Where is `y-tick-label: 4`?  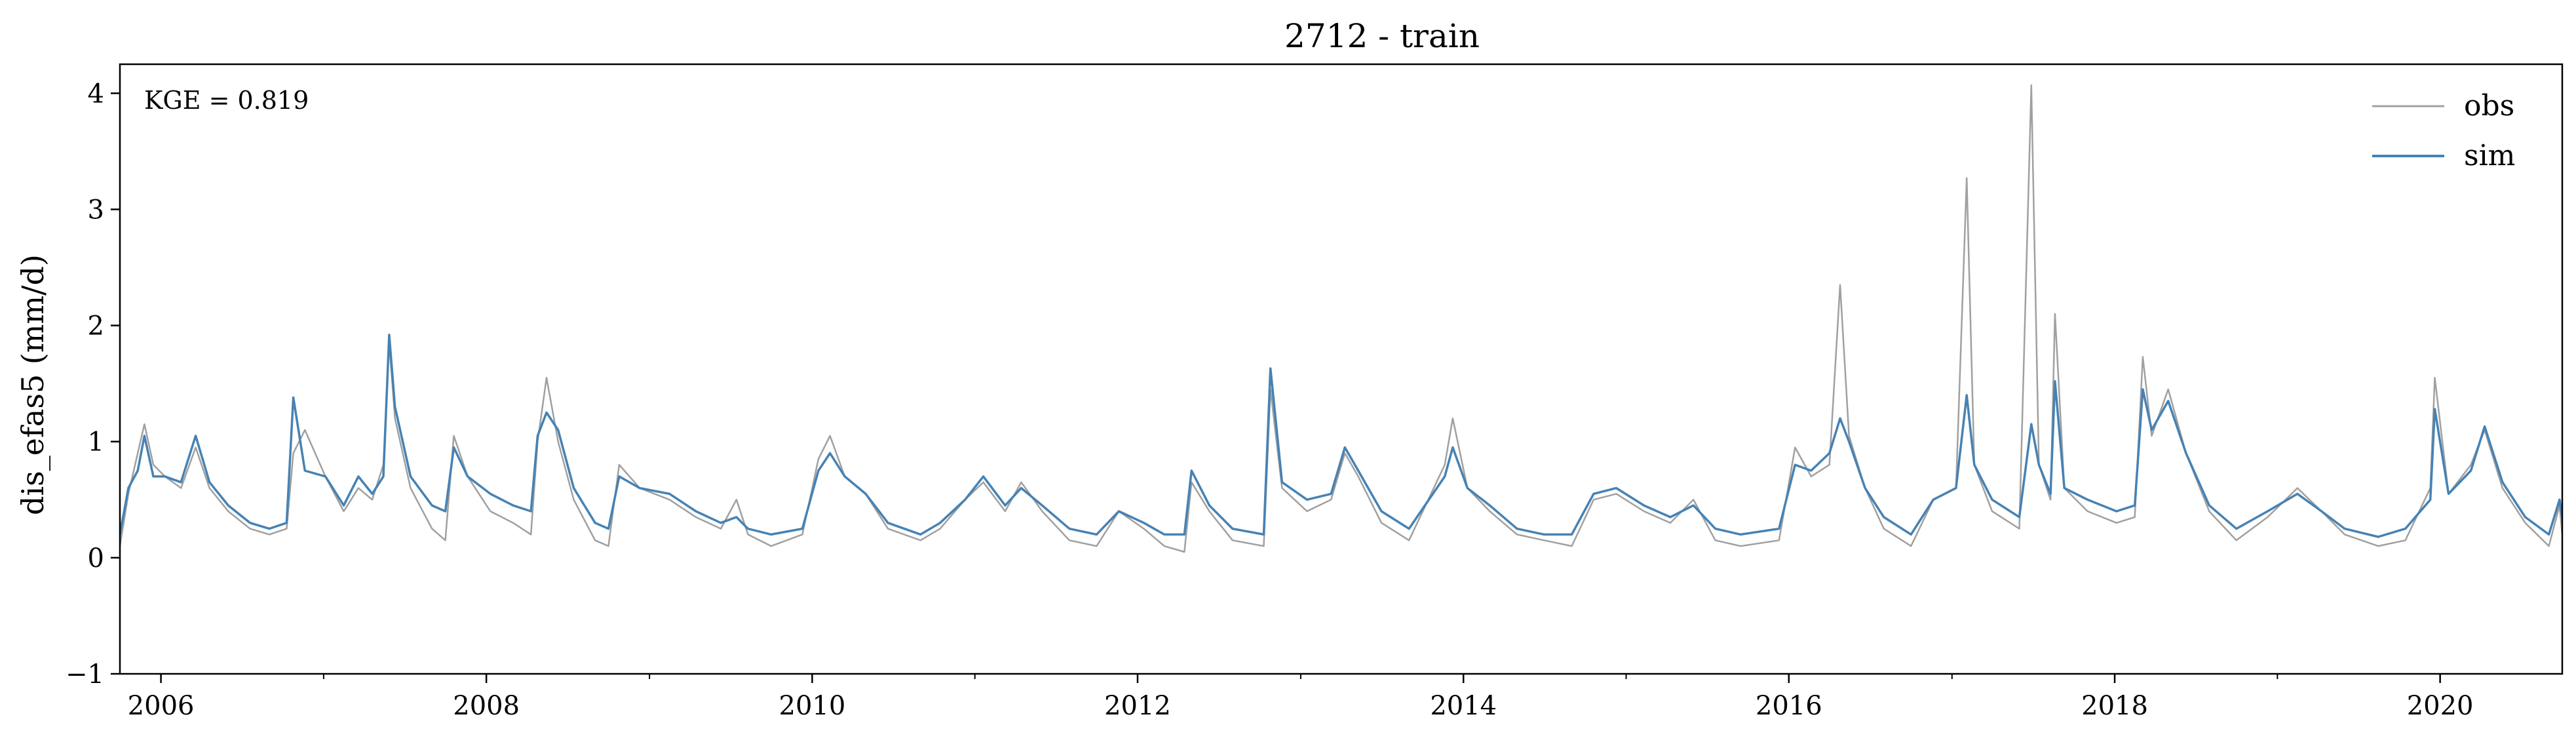 y-tick-label: 4 is located at coordinates (96, 94).